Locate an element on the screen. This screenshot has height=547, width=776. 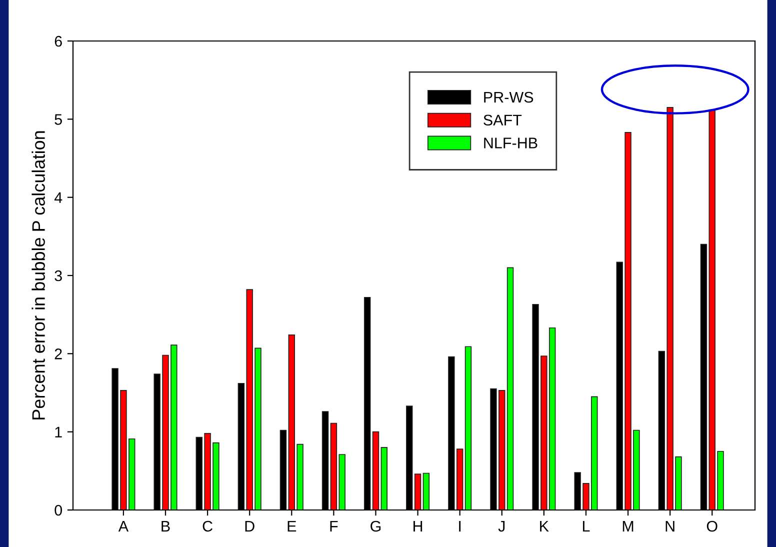
x-tick-label: D is located at coordinates (249, 526).